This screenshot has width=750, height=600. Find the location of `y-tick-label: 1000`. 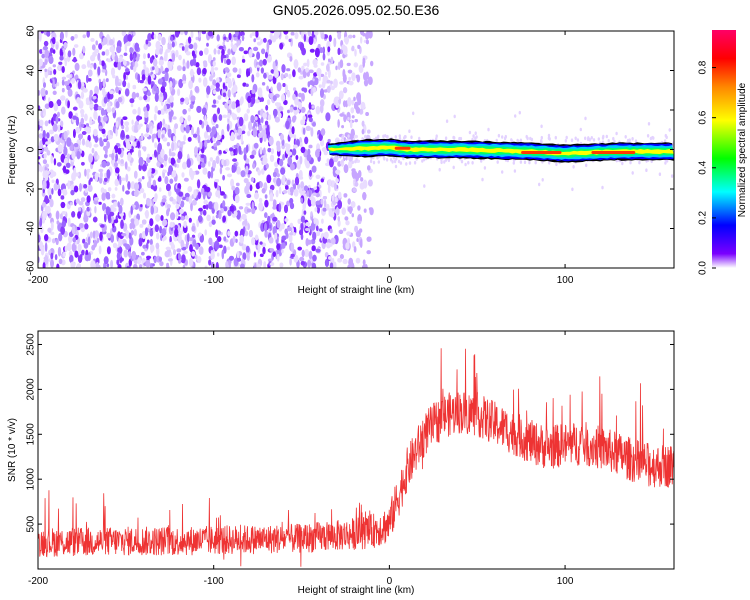

y-tick-label: 1000 is located at coordinates (31, 479).